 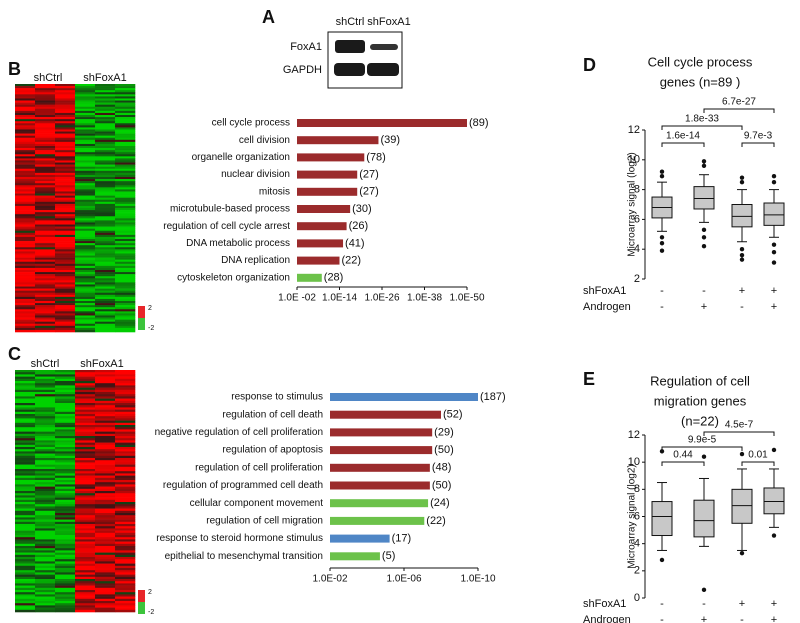 What do you see at coordinates (700, 380) in the screenshot?
I see `chart-title: Regulation of cell` at bounding box center [700, 380].